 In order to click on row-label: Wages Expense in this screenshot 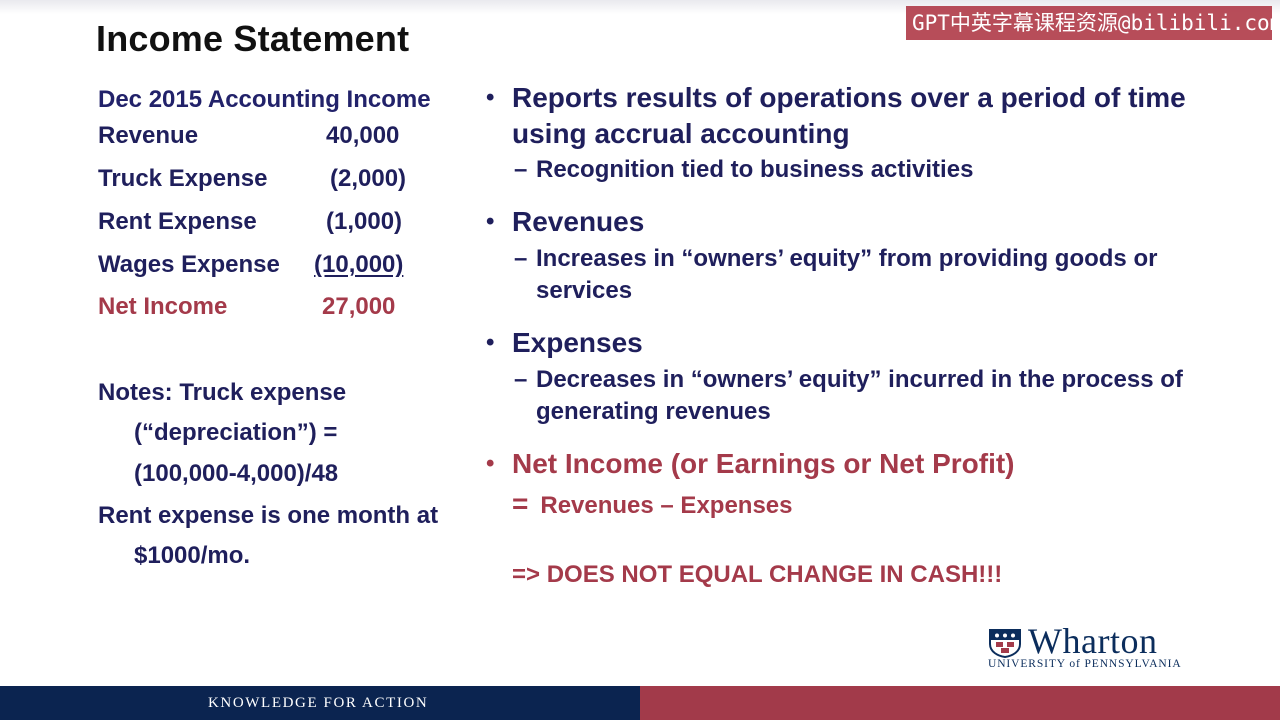, I will do `click(189, 264)`.